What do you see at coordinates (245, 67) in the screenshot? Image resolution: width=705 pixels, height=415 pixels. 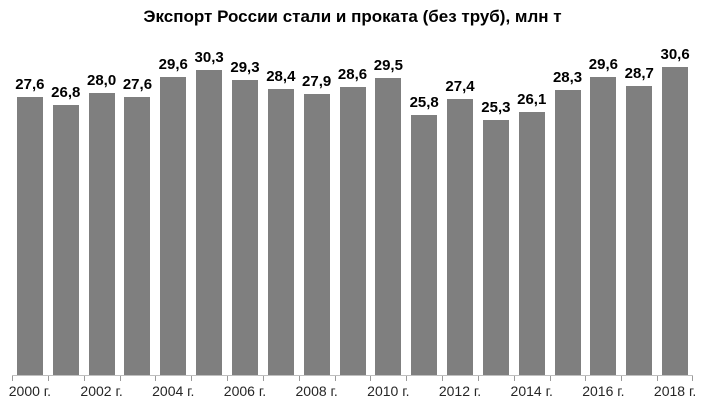 I see `bar-value-2006: 29,3` at bounding box center [245, 67].